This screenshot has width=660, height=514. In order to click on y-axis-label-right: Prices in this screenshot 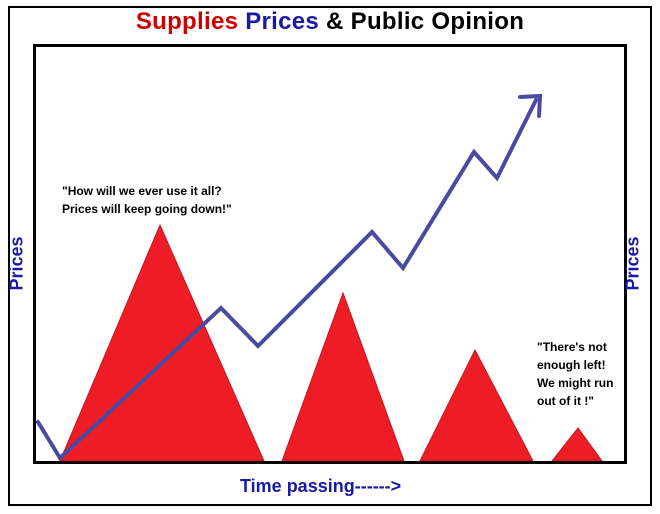, I will do `click(632, 263)`.